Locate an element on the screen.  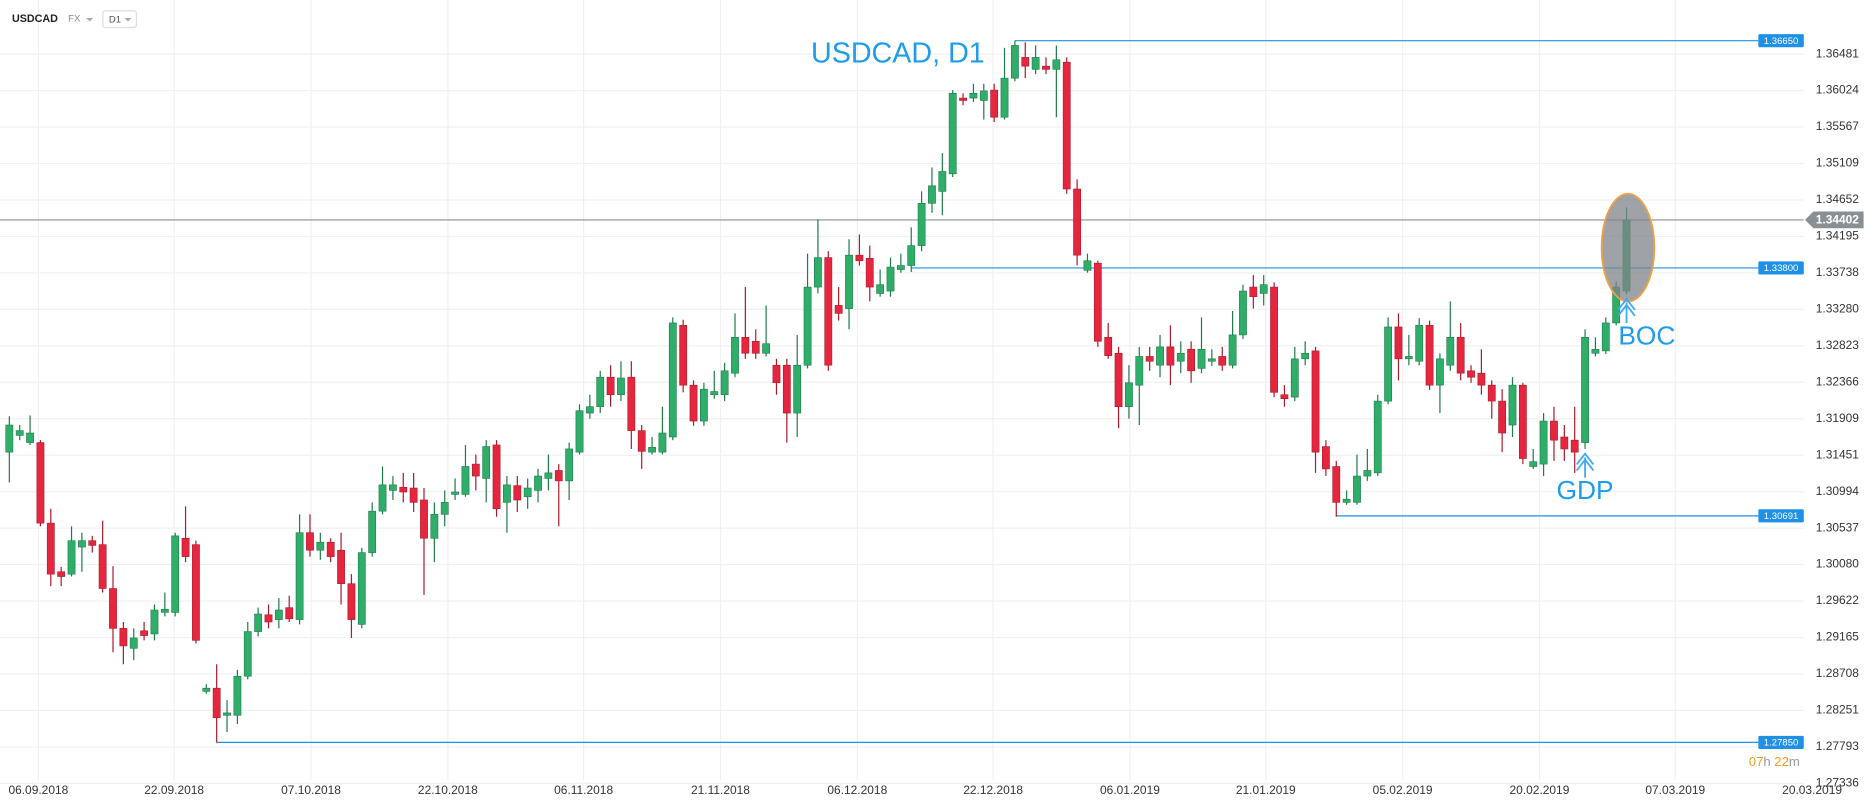
x-tick-label: 06.01.2019 is located at coordinates (1130, 790).